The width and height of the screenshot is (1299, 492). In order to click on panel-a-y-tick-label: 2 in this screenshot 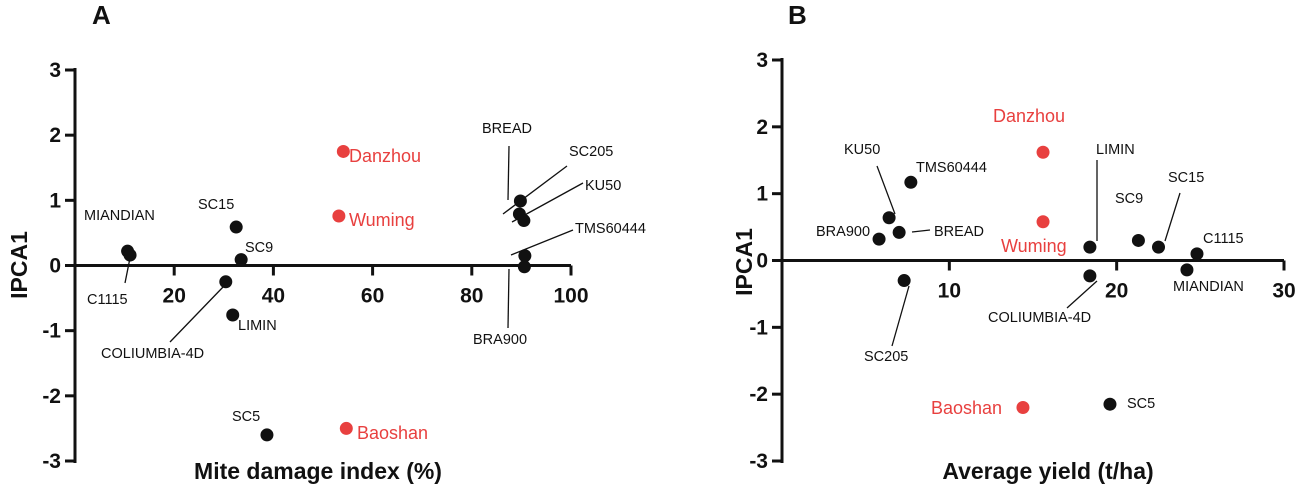, I will do `click(55, 135)`.